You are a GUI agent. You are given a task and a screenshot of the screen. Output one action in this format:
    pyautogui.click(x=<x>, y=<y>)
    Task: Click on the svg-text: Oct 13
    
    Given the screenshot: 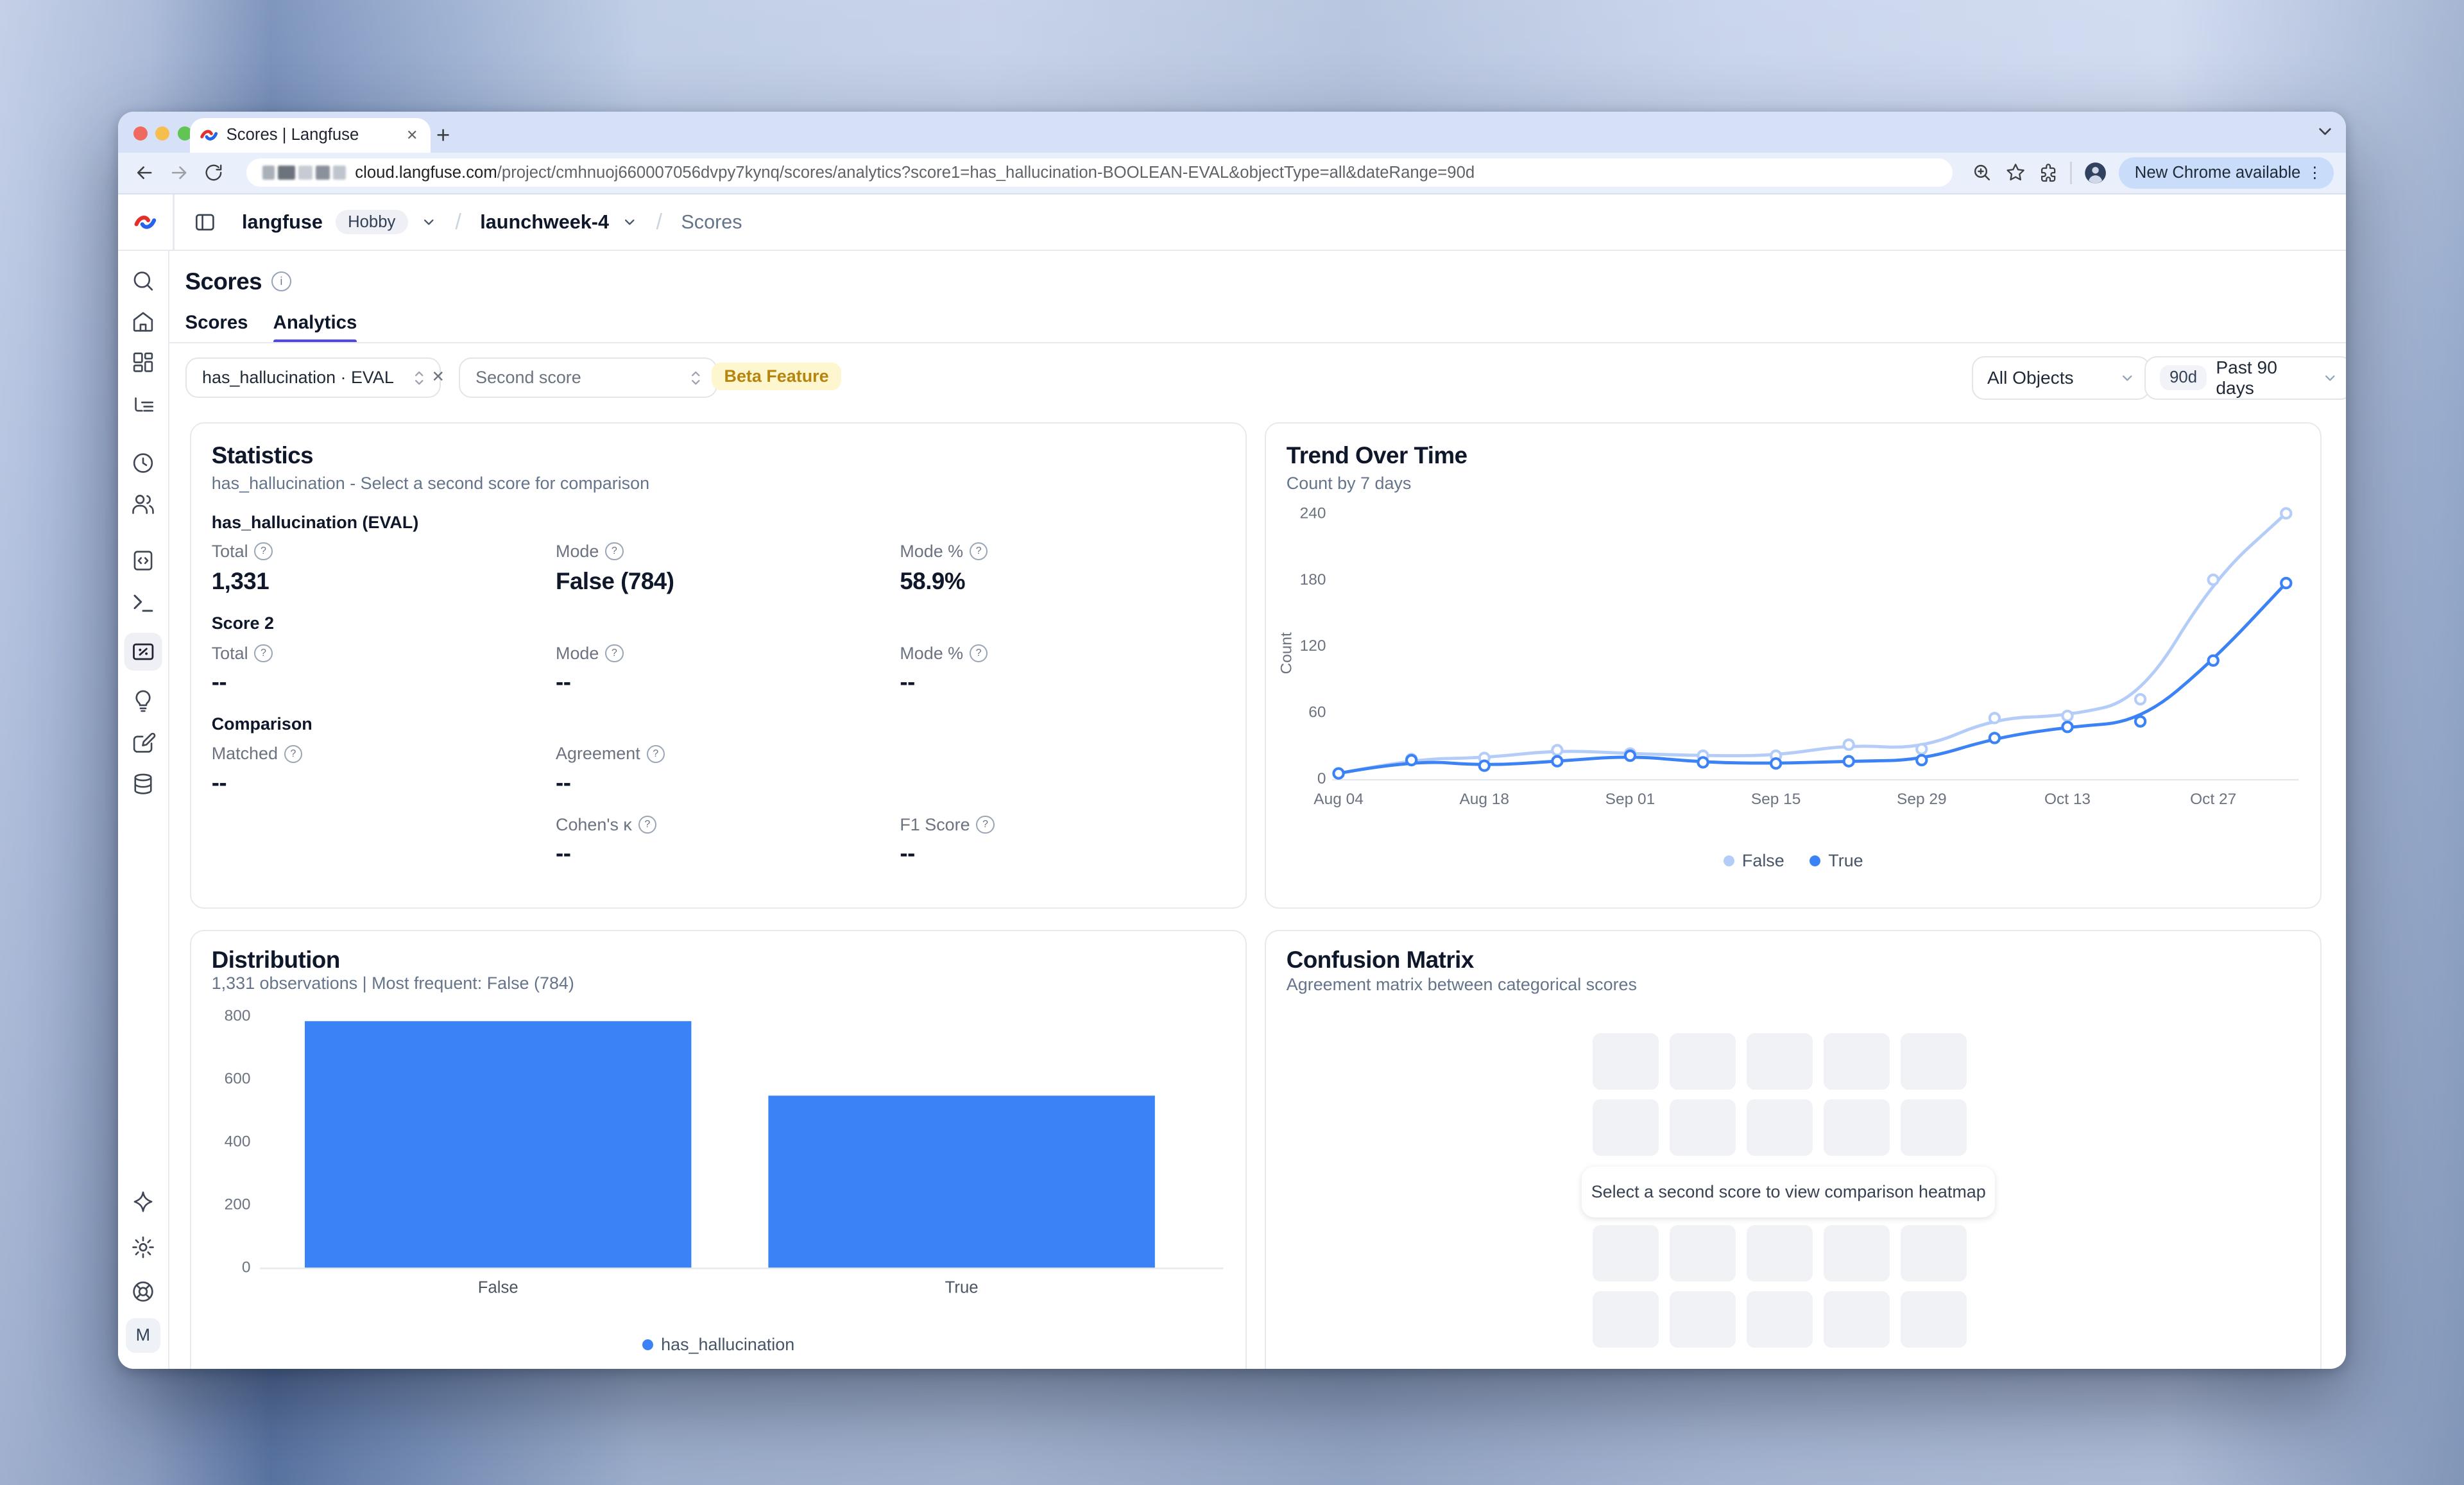 What is the action you would take?
    pyautogui.click(x=2068, y=798)
    